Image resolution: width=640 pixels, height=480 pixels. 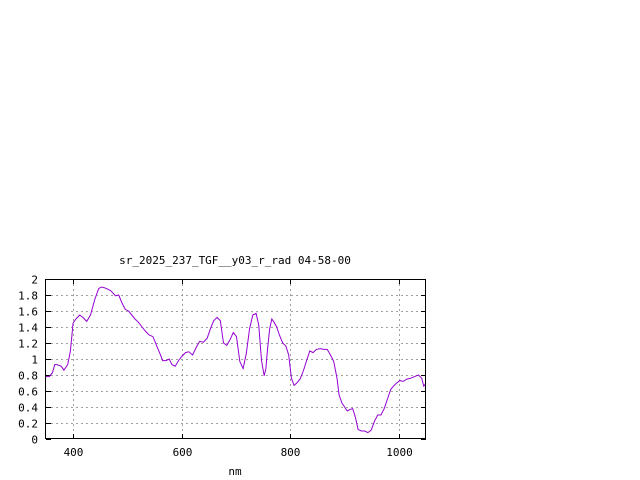 What do you see at coordinates (28, 328) in the screenshot?
I see `y-tick-label: 1.4` at bounding box center [28, 328].